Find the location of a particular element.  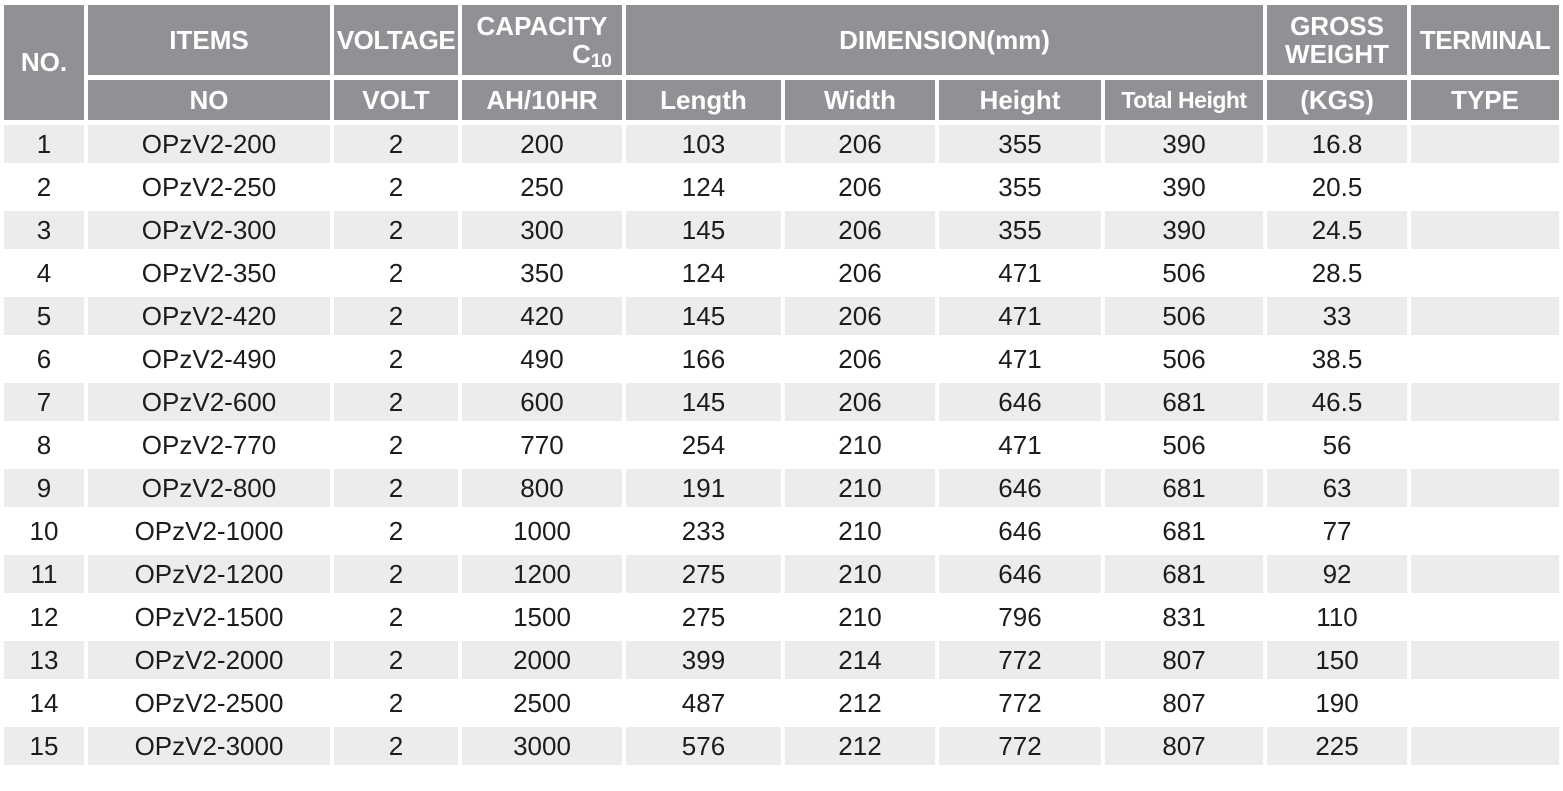

cell-total-height: 506 is located at coordinates (1184, 273).